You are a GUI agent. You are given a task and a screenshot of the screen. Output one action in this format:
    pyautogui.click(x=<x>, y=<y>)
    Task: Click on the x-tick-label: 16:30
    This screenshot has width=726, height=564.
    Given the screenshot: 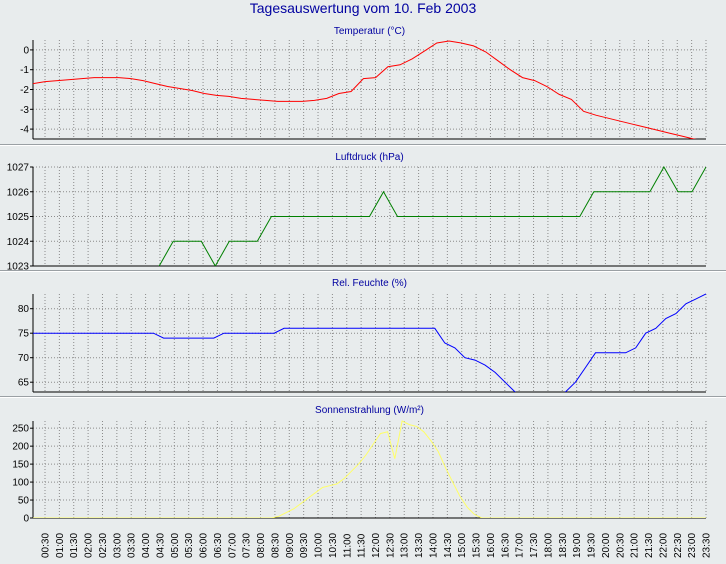 What is the action you would take?
    pyautogui.click(x=505, y=545)
    